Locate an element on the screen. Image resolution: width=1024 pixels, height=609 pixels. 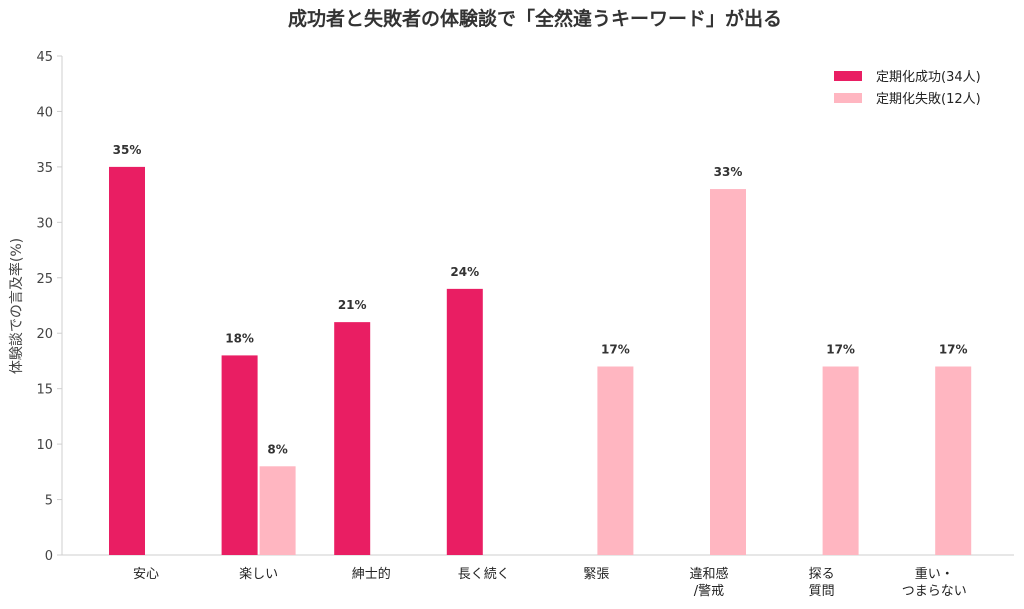
x-tick-label: 楽しい is located at coordinates (258, 574).